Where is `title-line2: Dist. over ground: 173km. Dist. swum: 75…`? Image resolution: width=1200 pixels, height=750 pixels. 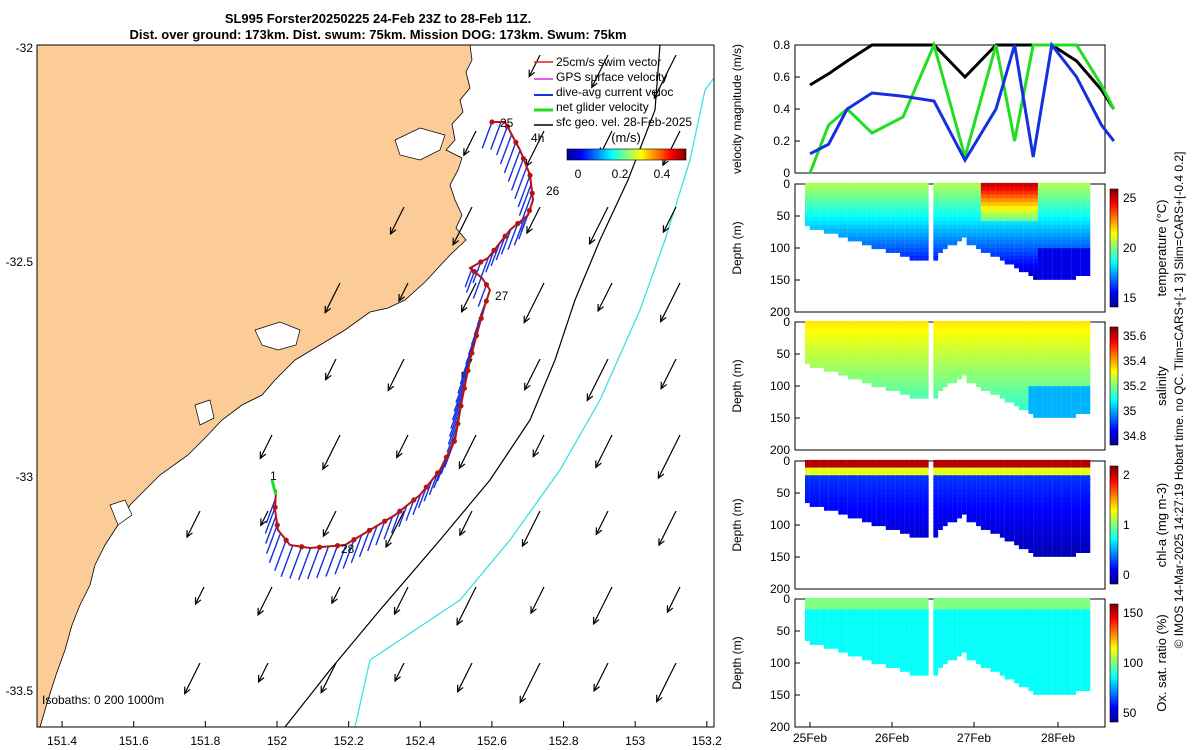
title-line2: Dist. over ground: 173km. Dist. swum: 75… is located at coordinates (377, 34).